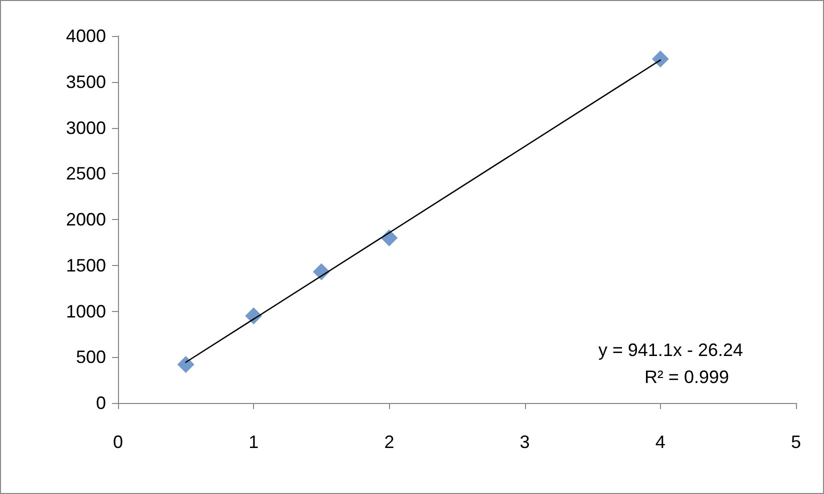 This screenshot has width=824, height=494. Describe the element at coordinates (86, 311) in the screenshot. I see `y-tick-label: 1000` at that location.